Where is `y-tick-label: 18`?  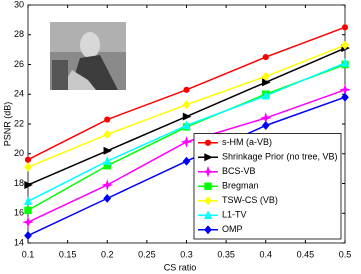 y-tick-label: 18 is located at coordinates (19, 183).